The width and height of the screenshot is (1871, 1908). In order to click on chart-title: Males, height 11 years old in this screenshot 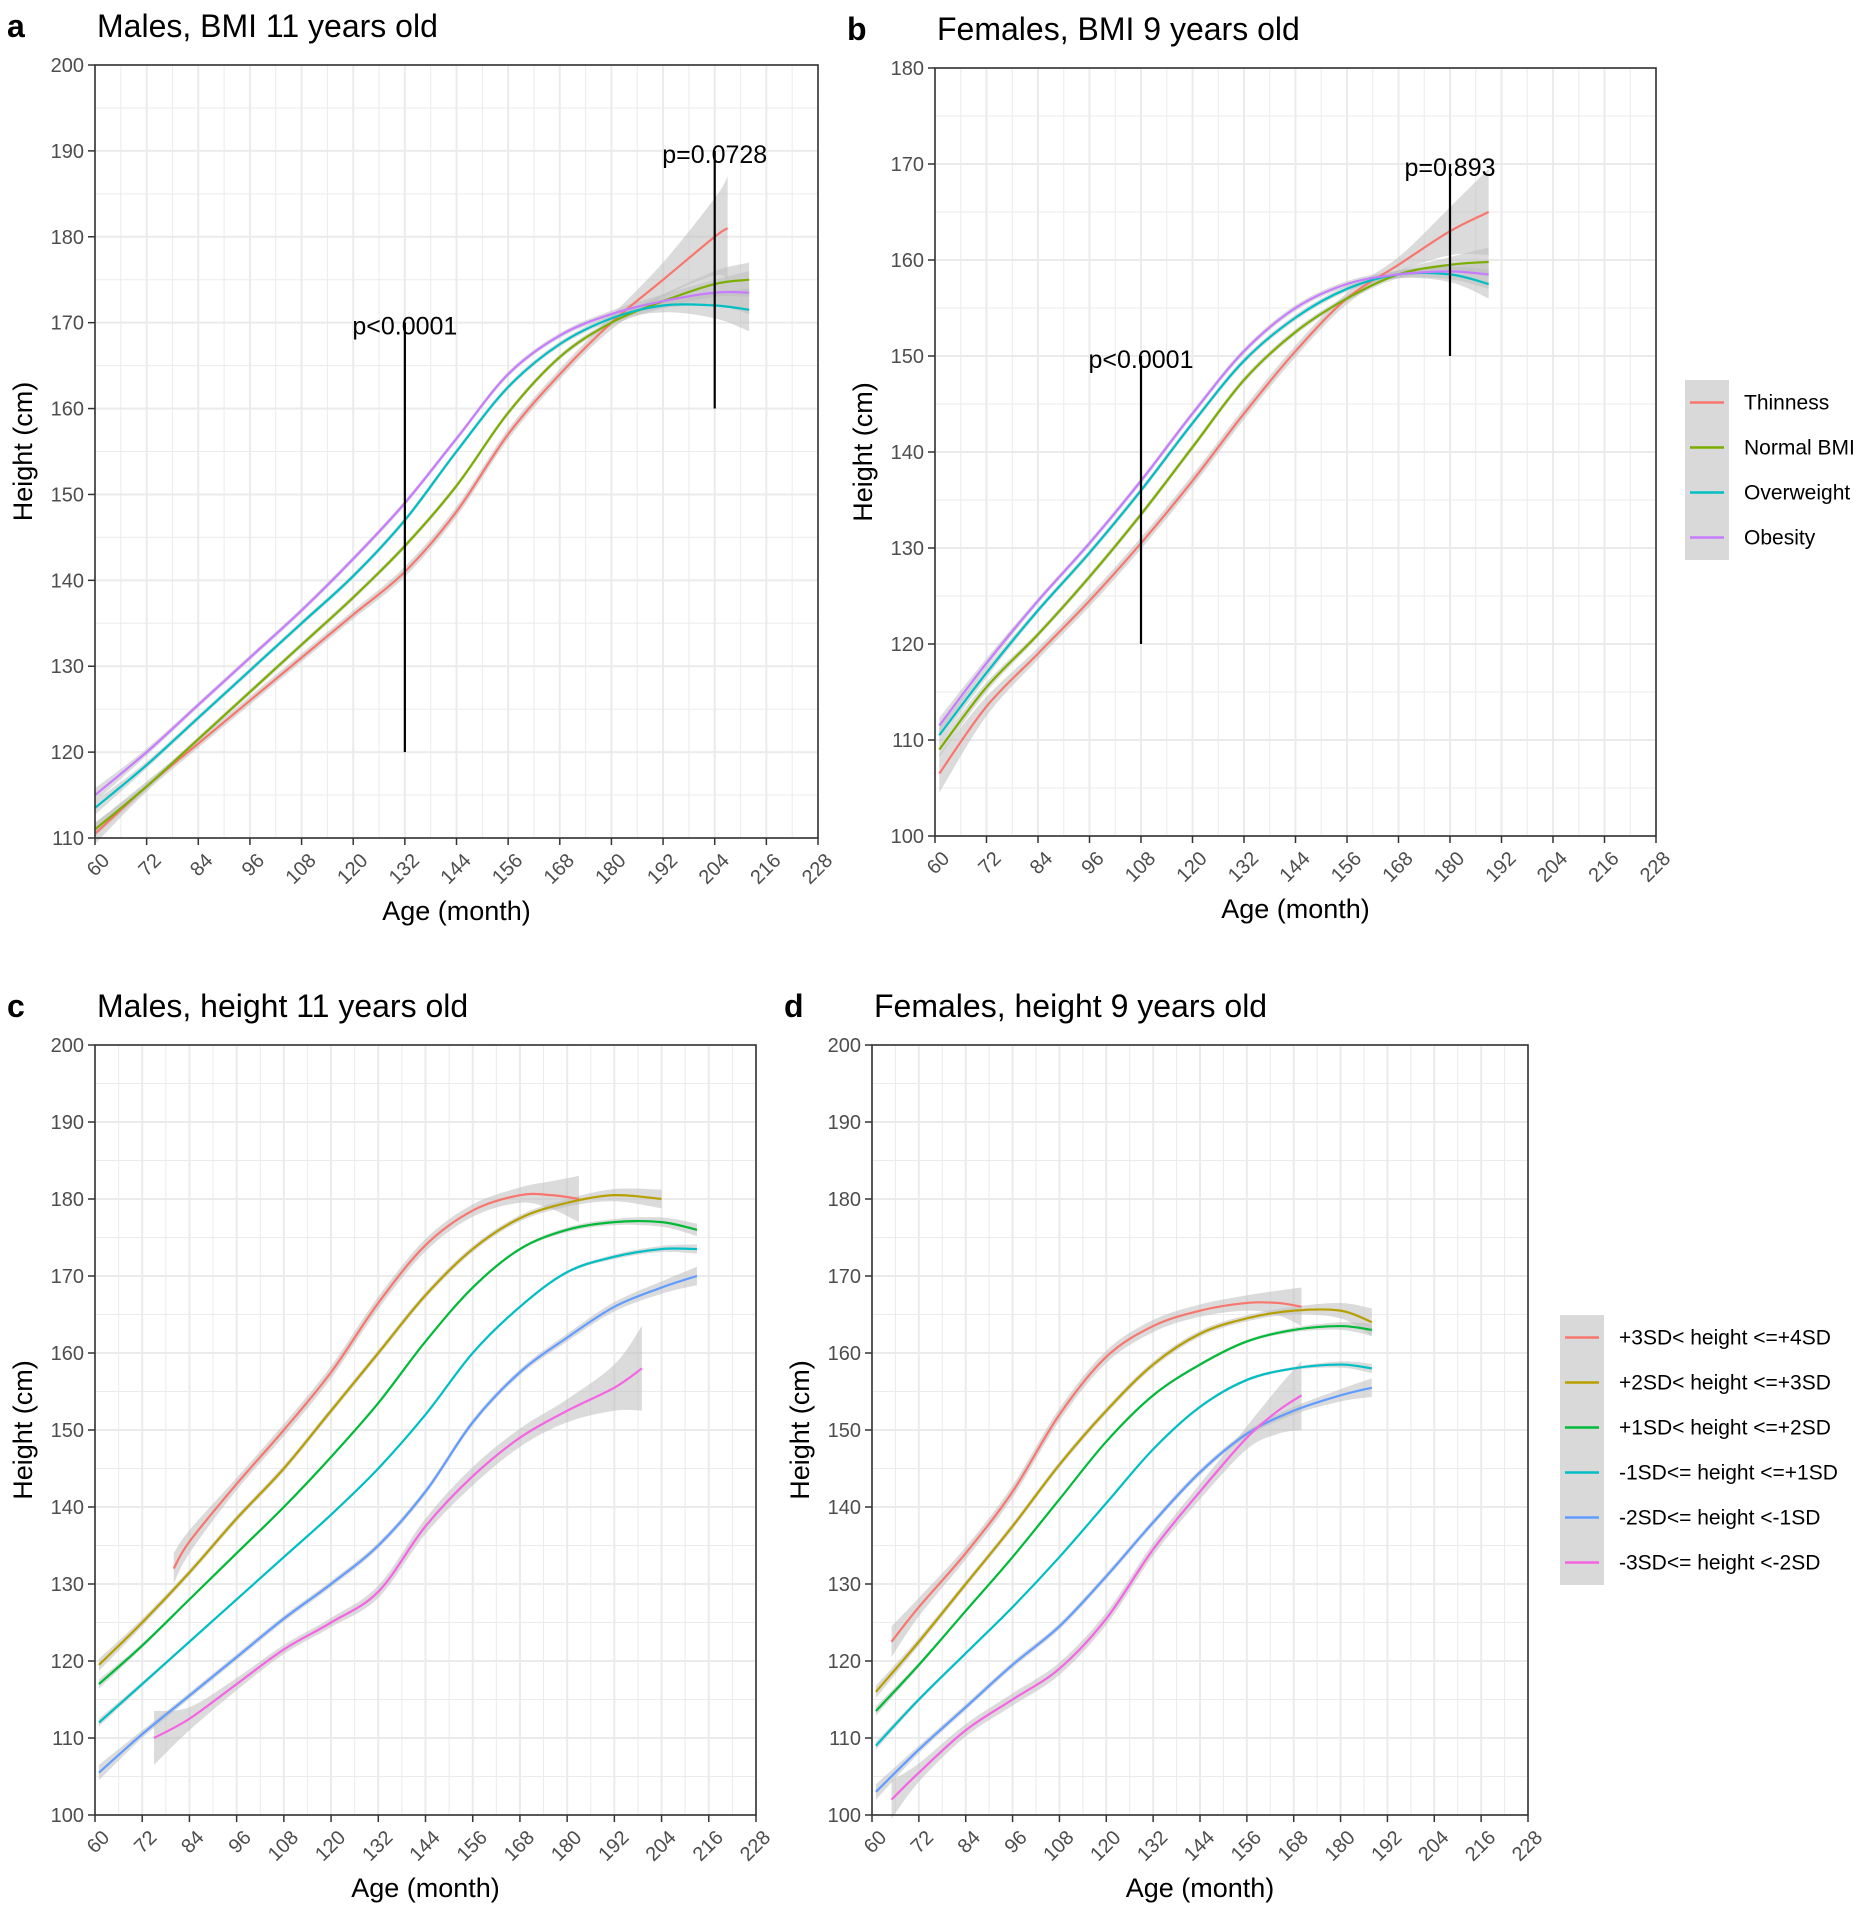, I will do `click(282, 1006)`.